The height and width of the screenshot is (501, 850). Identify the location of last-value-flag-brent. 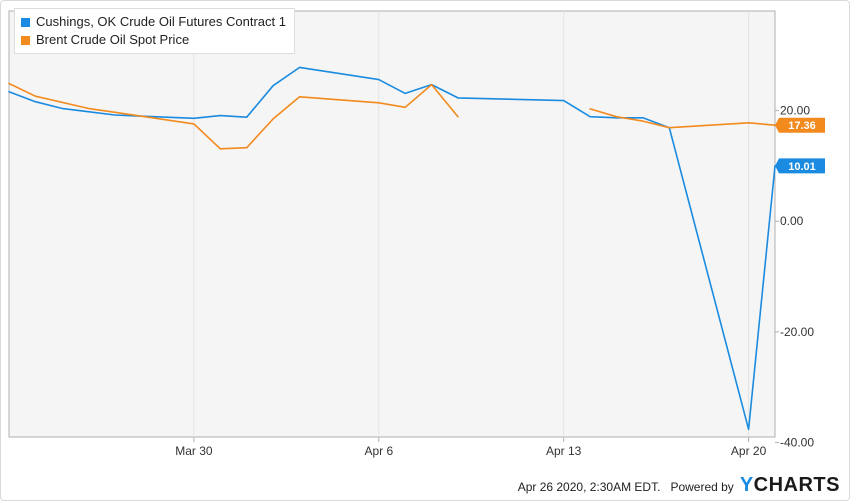
(800, 125).